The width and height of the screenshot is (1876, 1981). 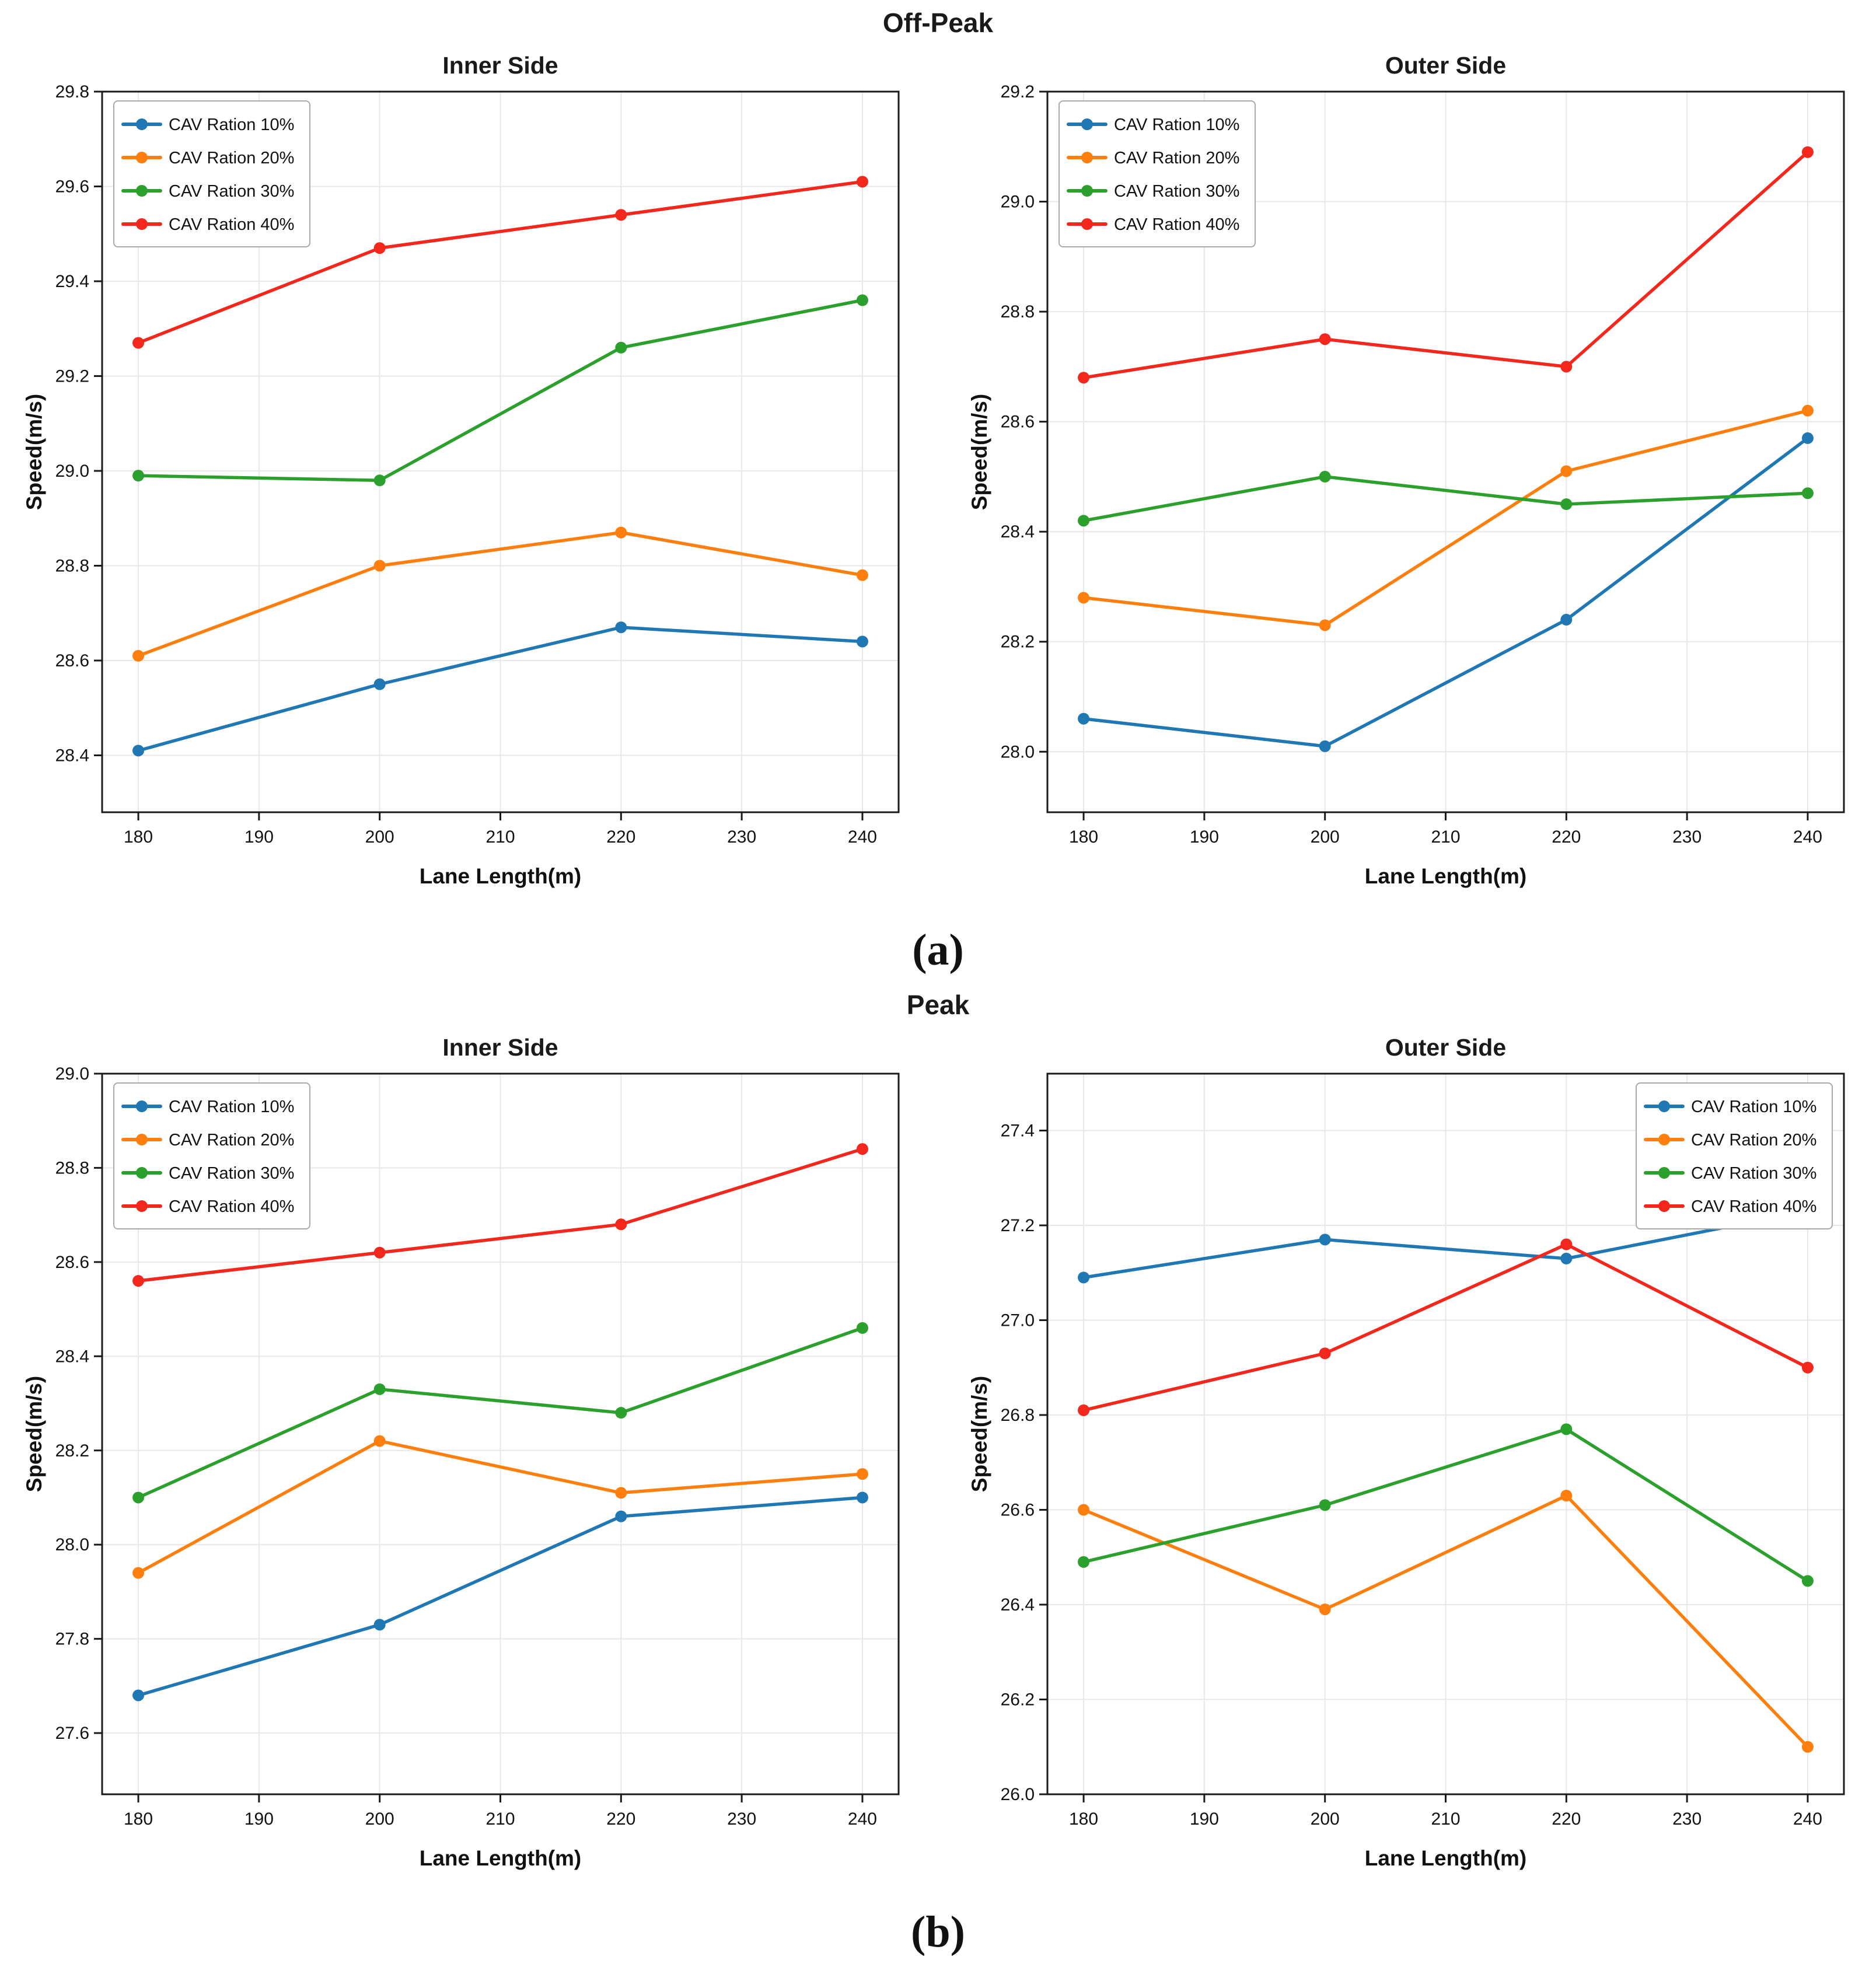 I want to click on y-tick-label: 26.6, so click(x=1018, y=1510).